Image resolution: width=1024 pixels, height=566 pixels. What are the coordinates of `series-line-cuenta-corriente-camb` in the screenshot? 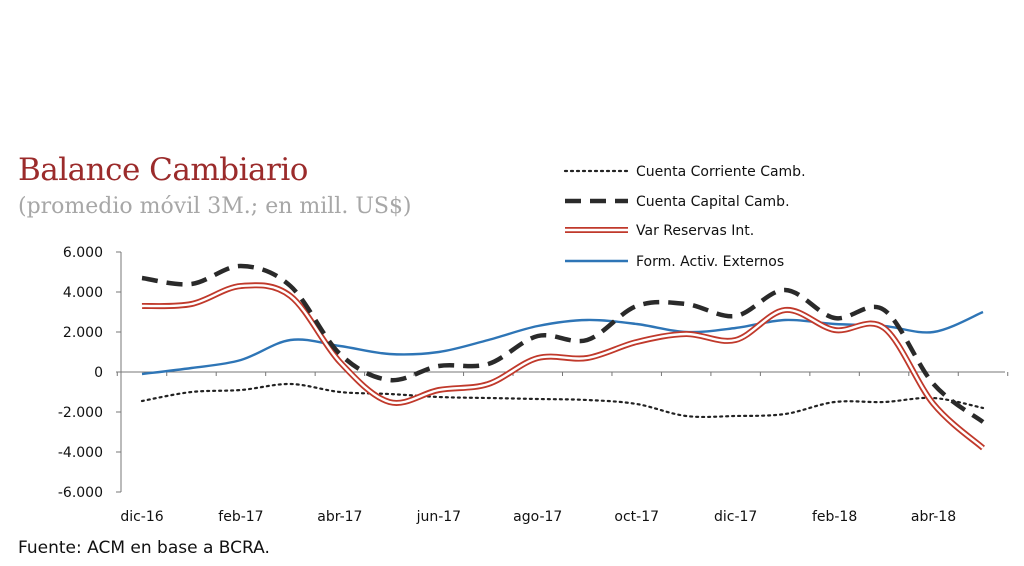 It's located at (562, 400).